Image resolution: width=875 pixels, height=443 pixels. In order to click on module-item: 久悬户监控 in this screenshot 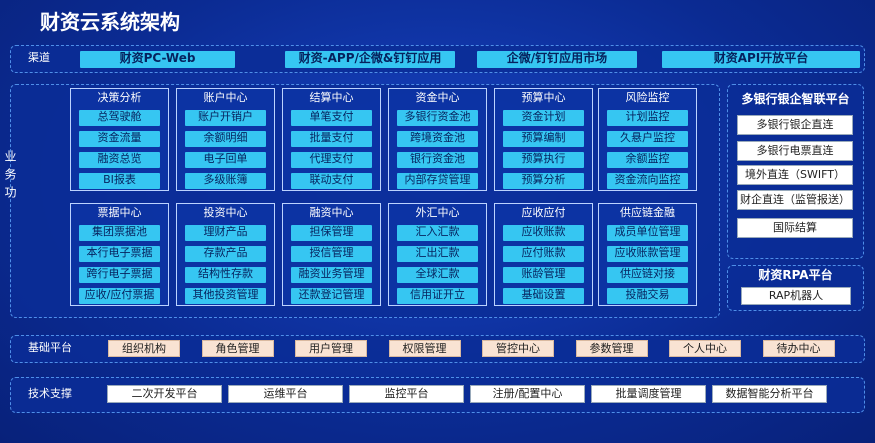, I will do `click(647, 139)`.